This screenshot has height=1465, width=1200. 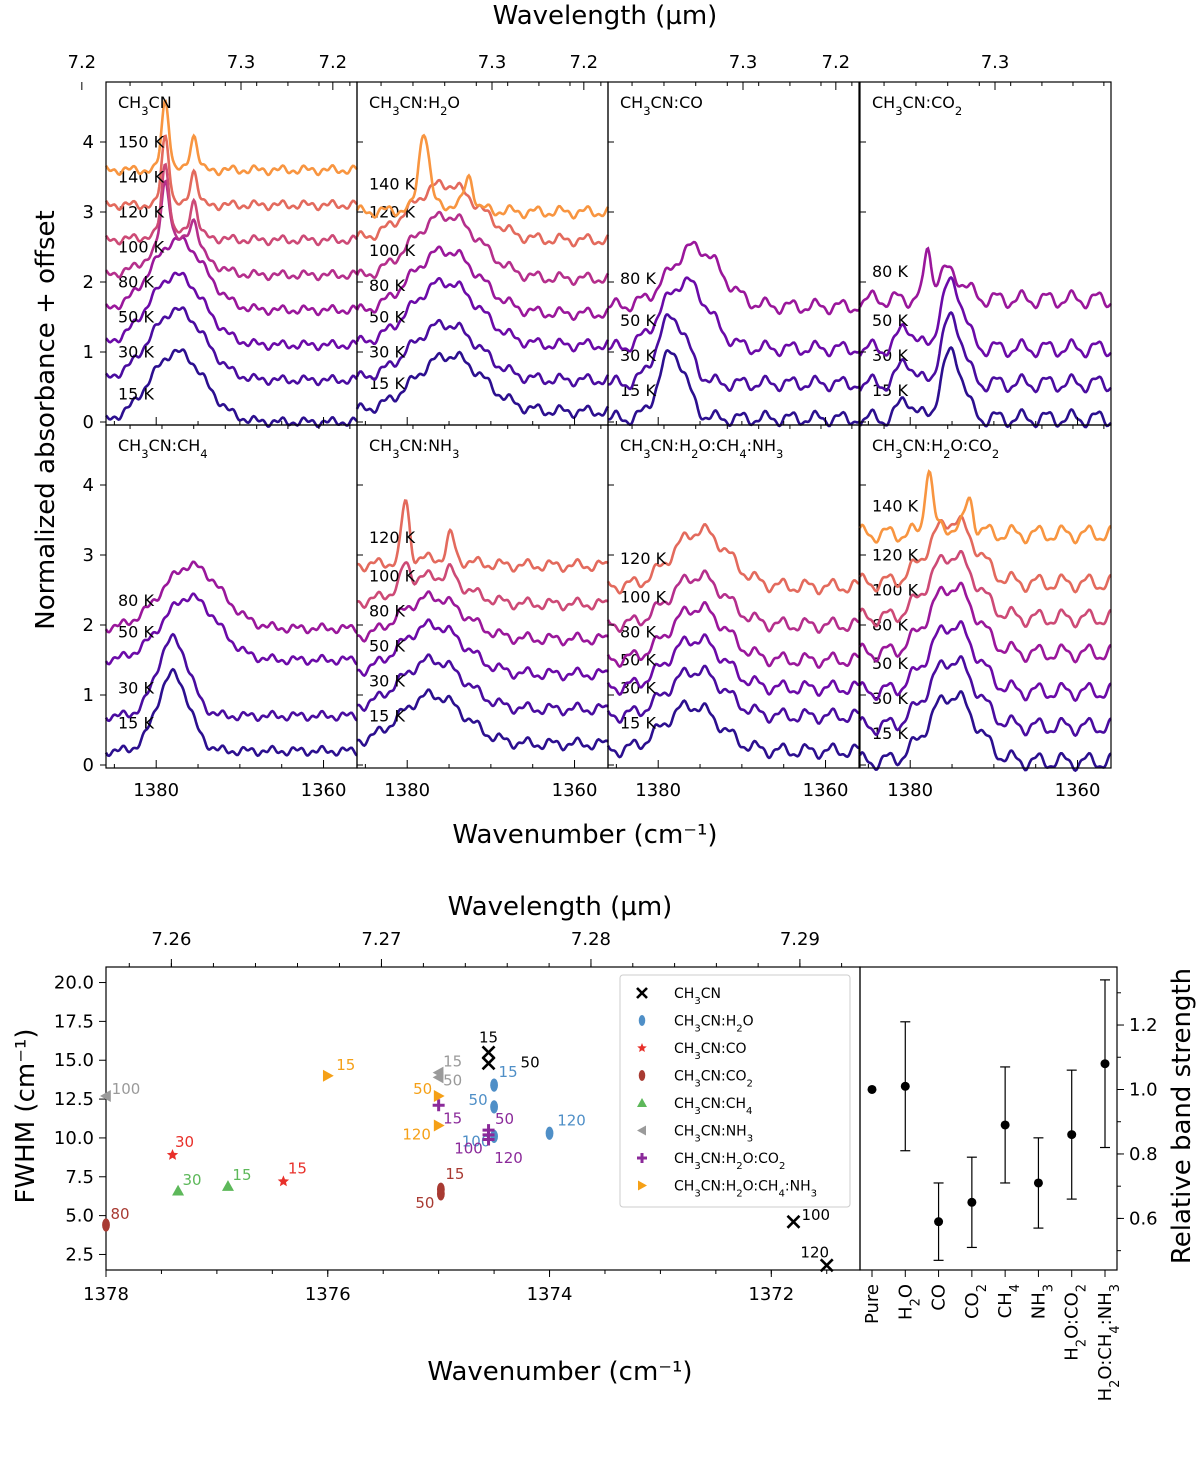 I want to click on category-label: CO, so click(x=939, y=1297).